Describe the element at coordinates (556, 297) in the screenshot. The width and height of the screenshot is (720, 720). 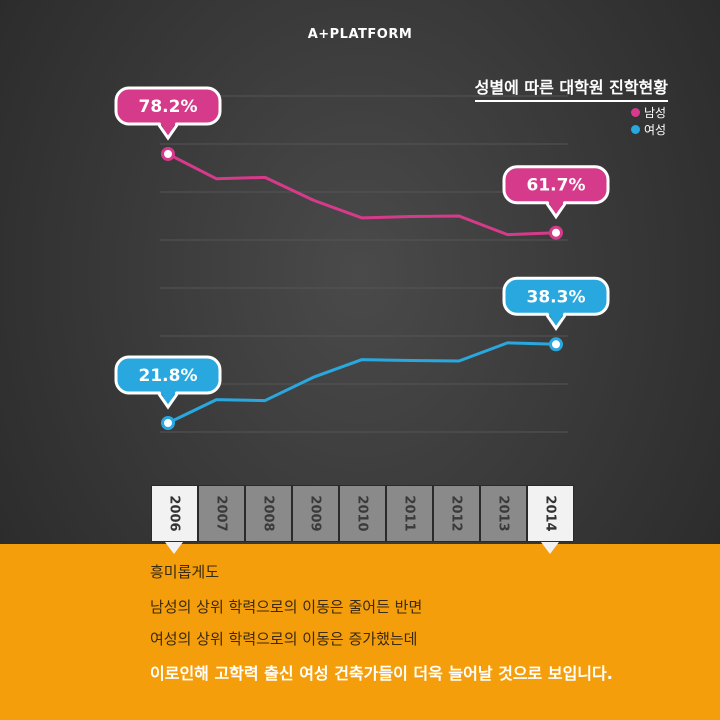
I see `callout-label-3: 38.3%` at that location.